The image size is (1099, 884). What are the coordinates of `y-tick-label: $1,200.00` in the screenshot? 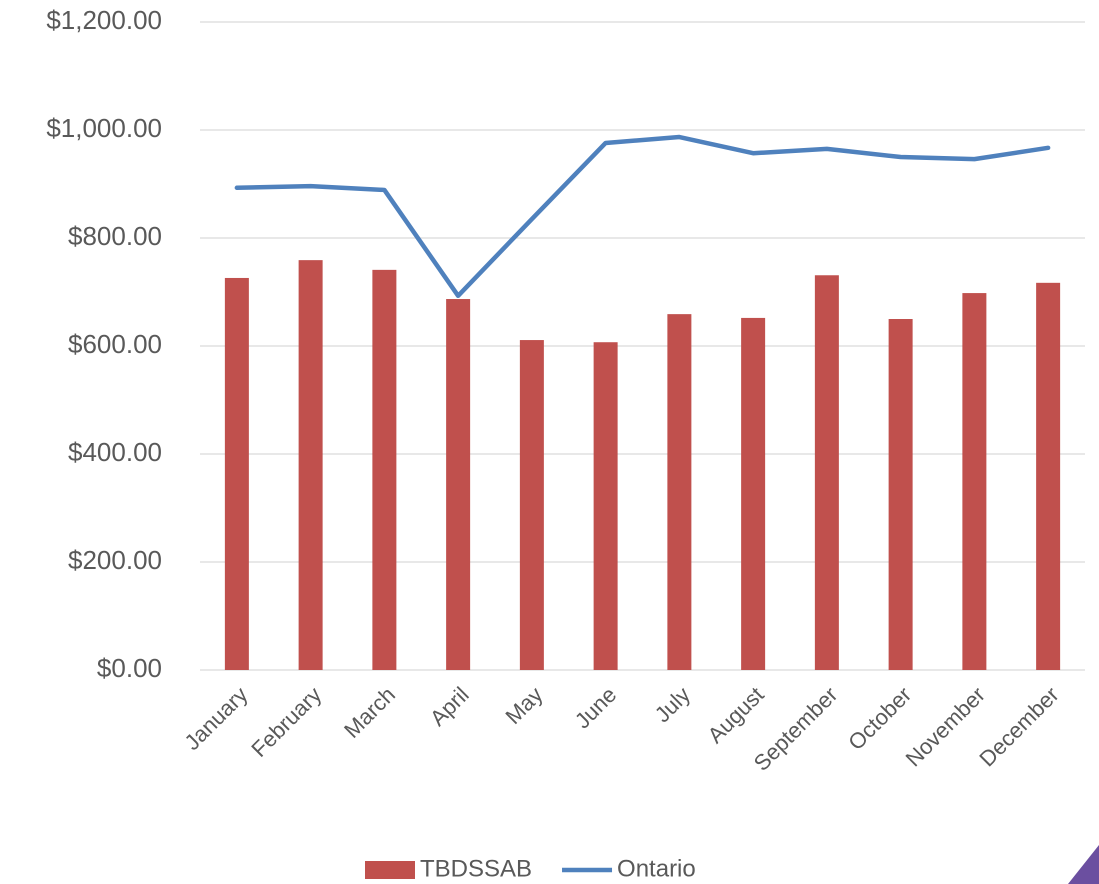 It's located at (104, 20).